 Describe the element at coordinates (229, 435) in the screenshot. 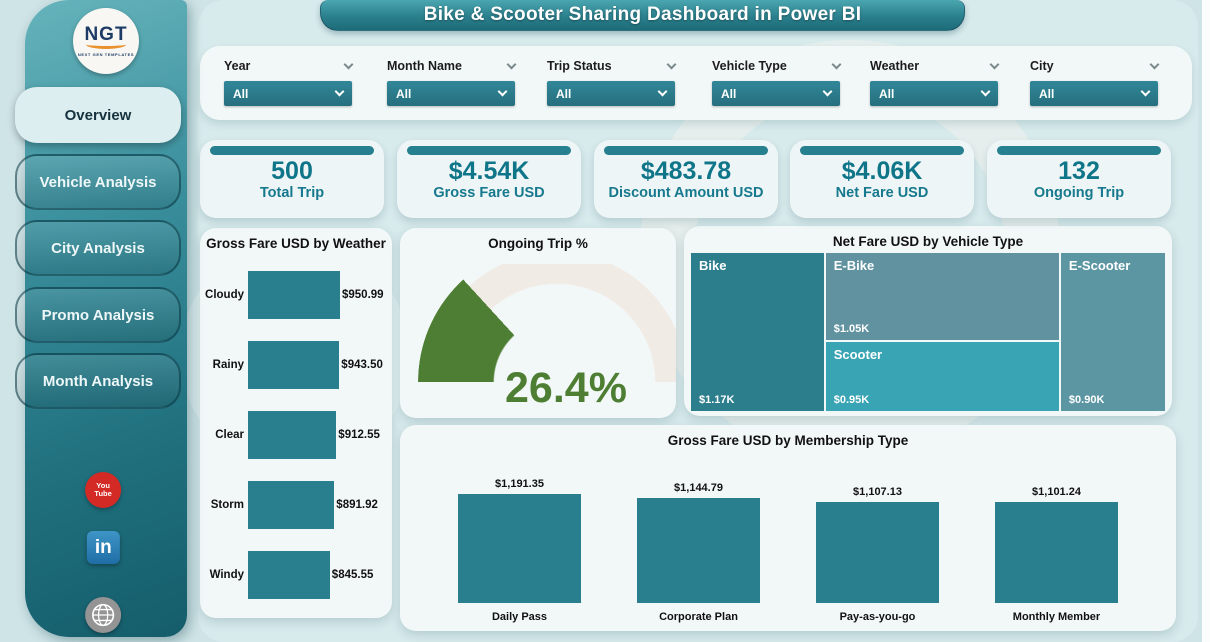

I see `category-label: Clear` at that location.